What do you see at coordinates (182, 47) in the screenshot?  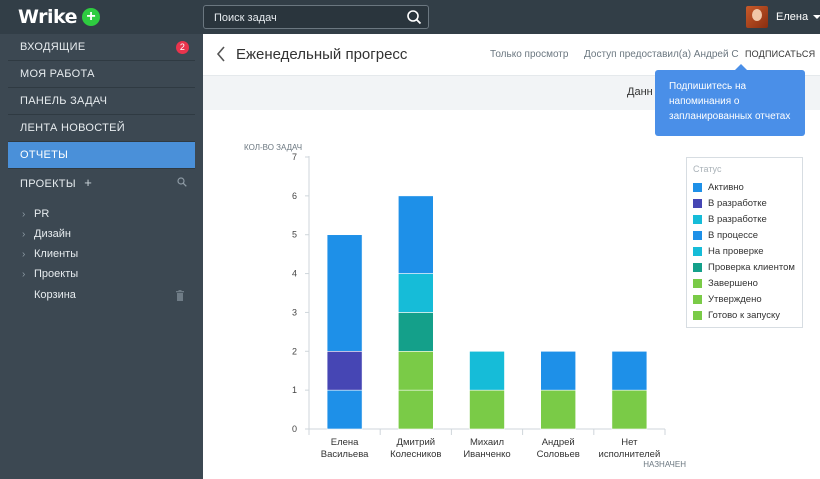 I see `unread-badge: 2` at bounding box center [182, 47].